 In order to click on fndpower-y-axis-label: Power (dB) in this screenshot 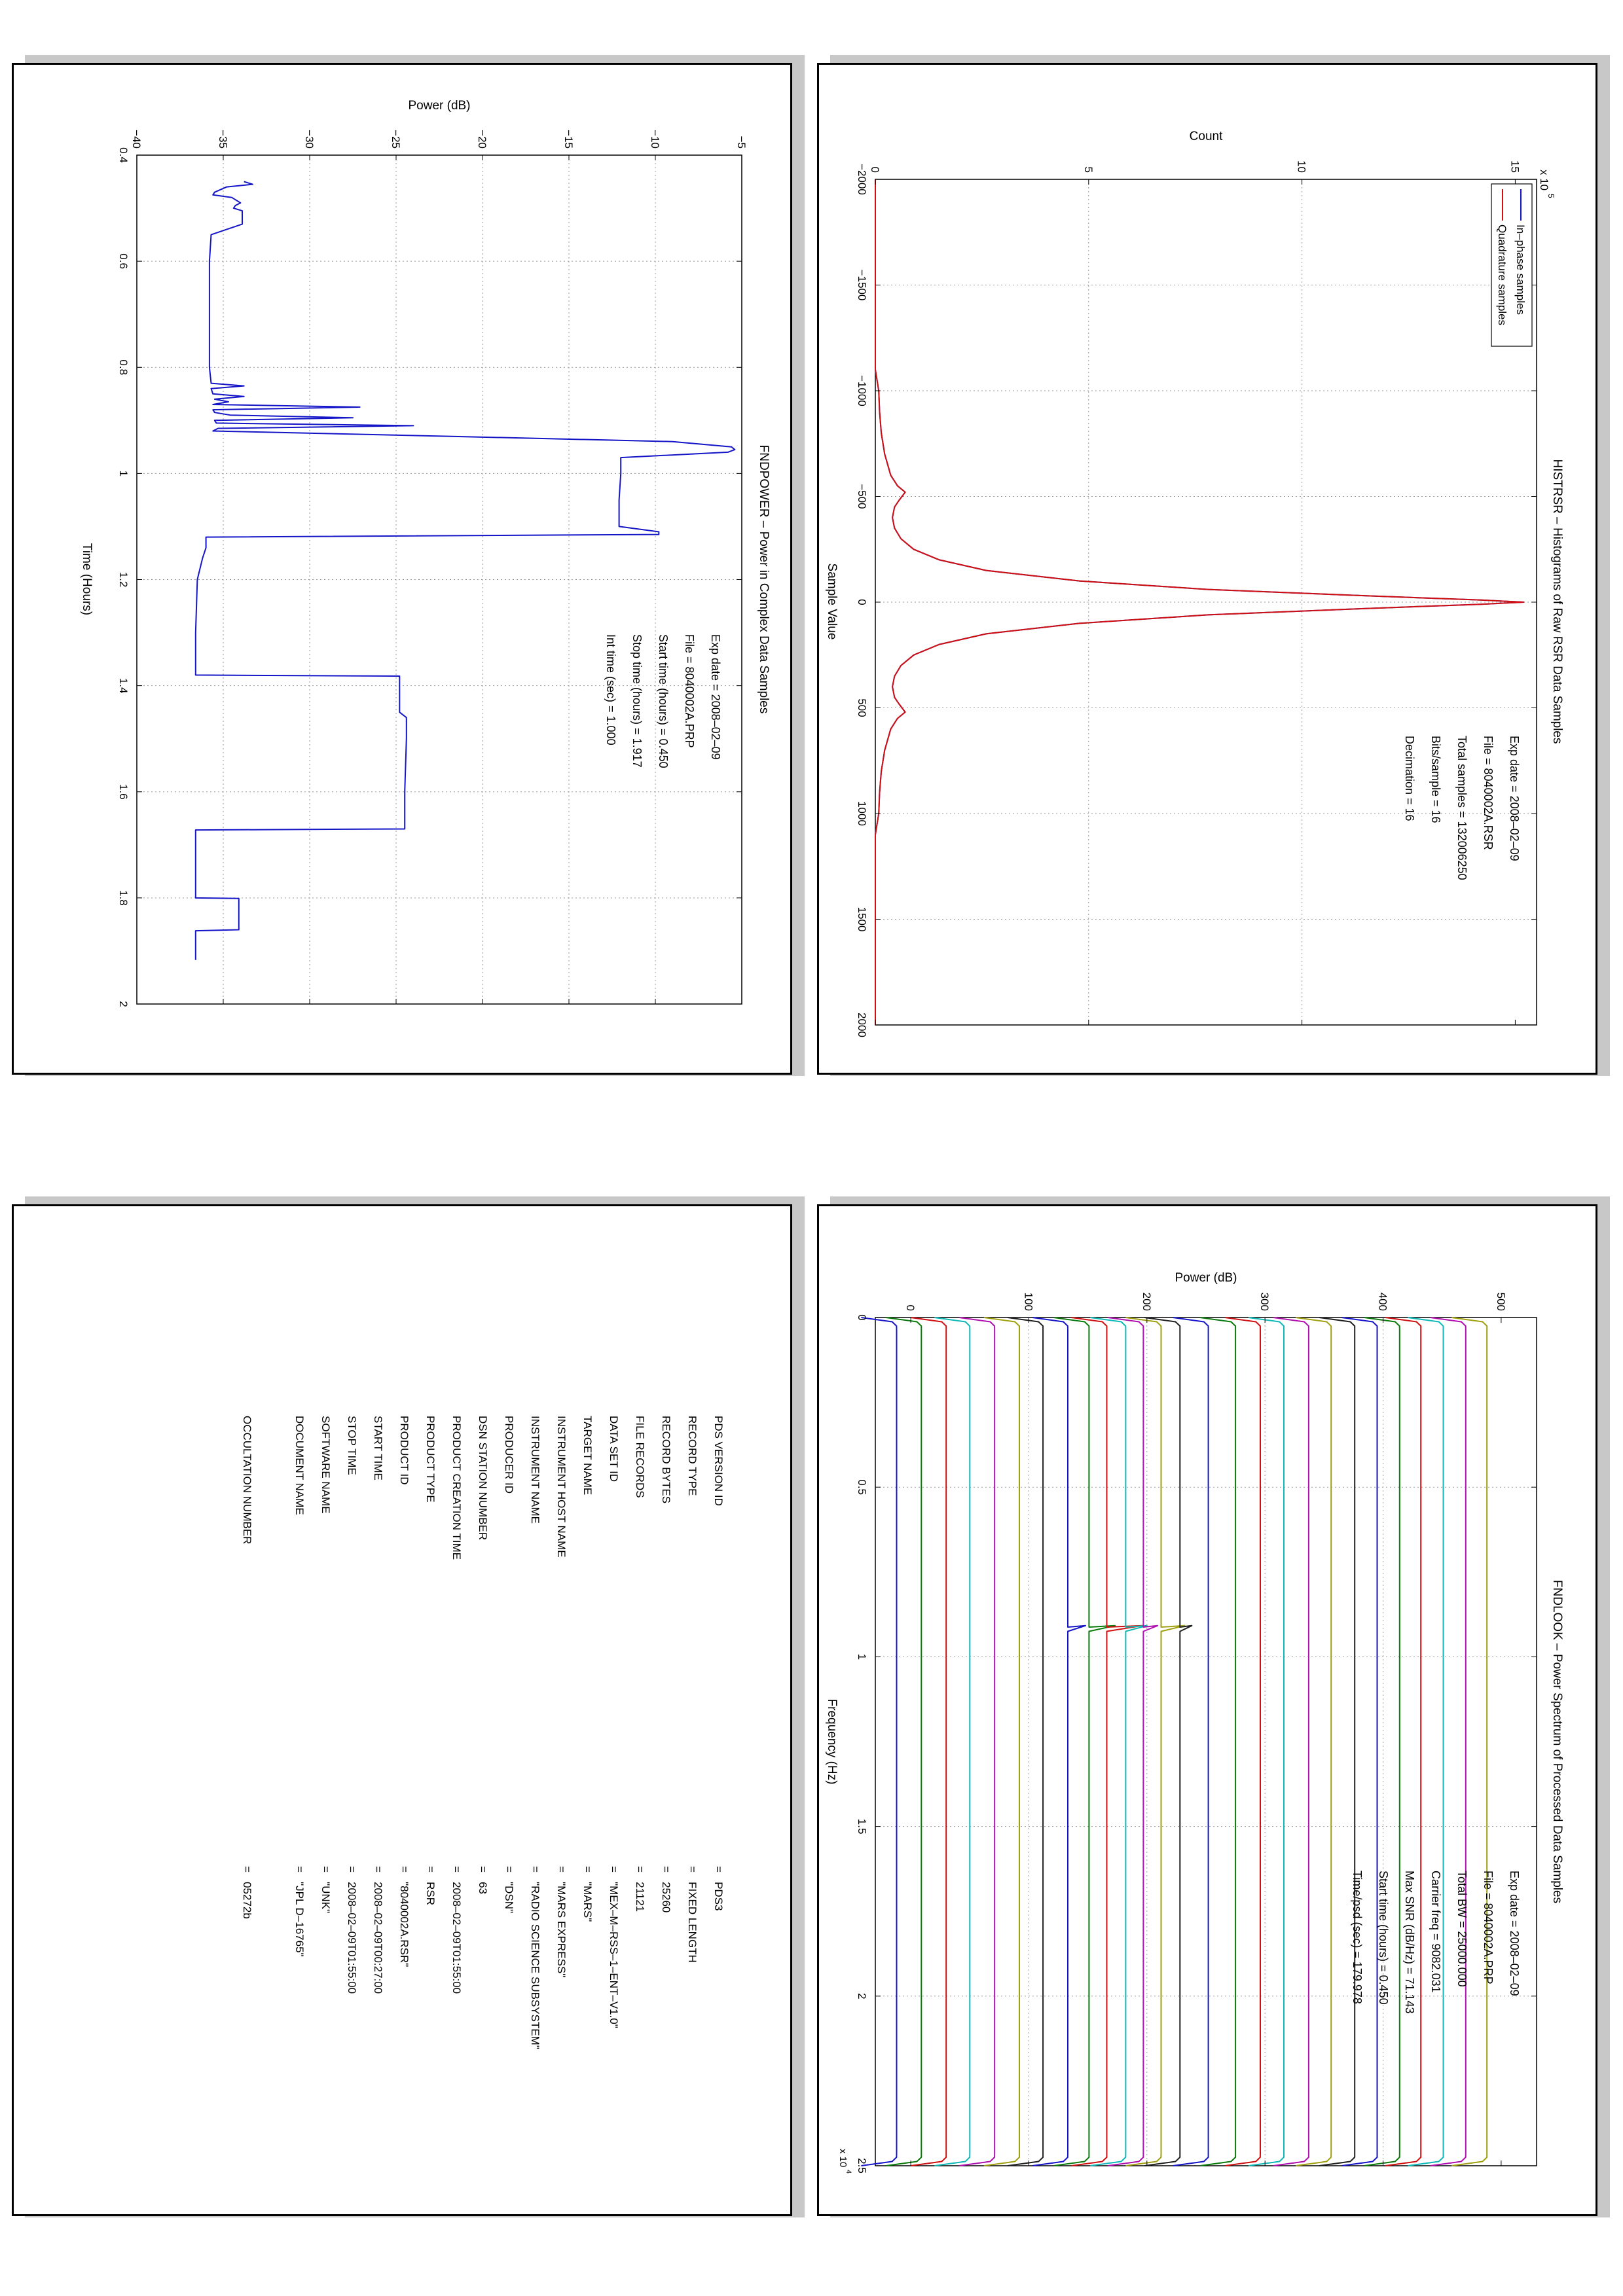, I will do `click(439, 106)`.